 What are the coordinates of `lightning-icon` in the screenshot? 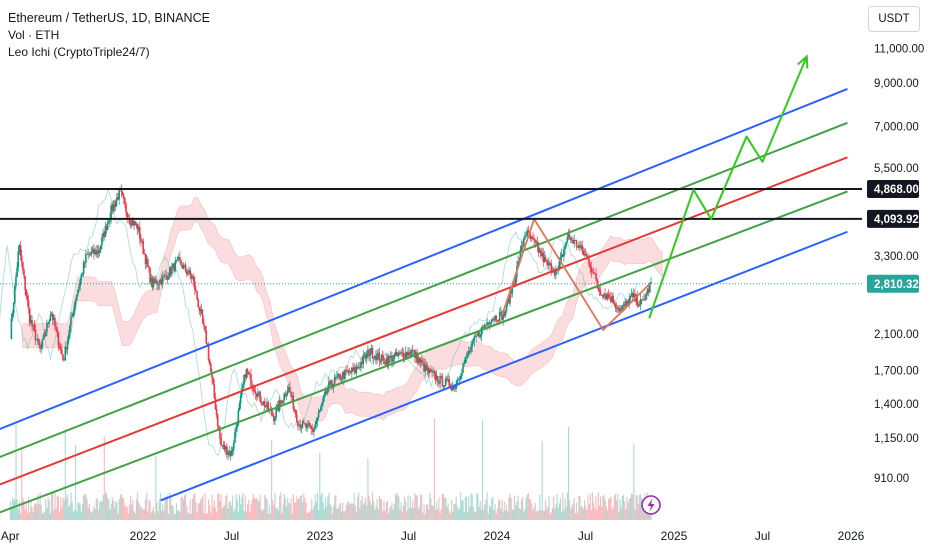 It's located at (651, 505).